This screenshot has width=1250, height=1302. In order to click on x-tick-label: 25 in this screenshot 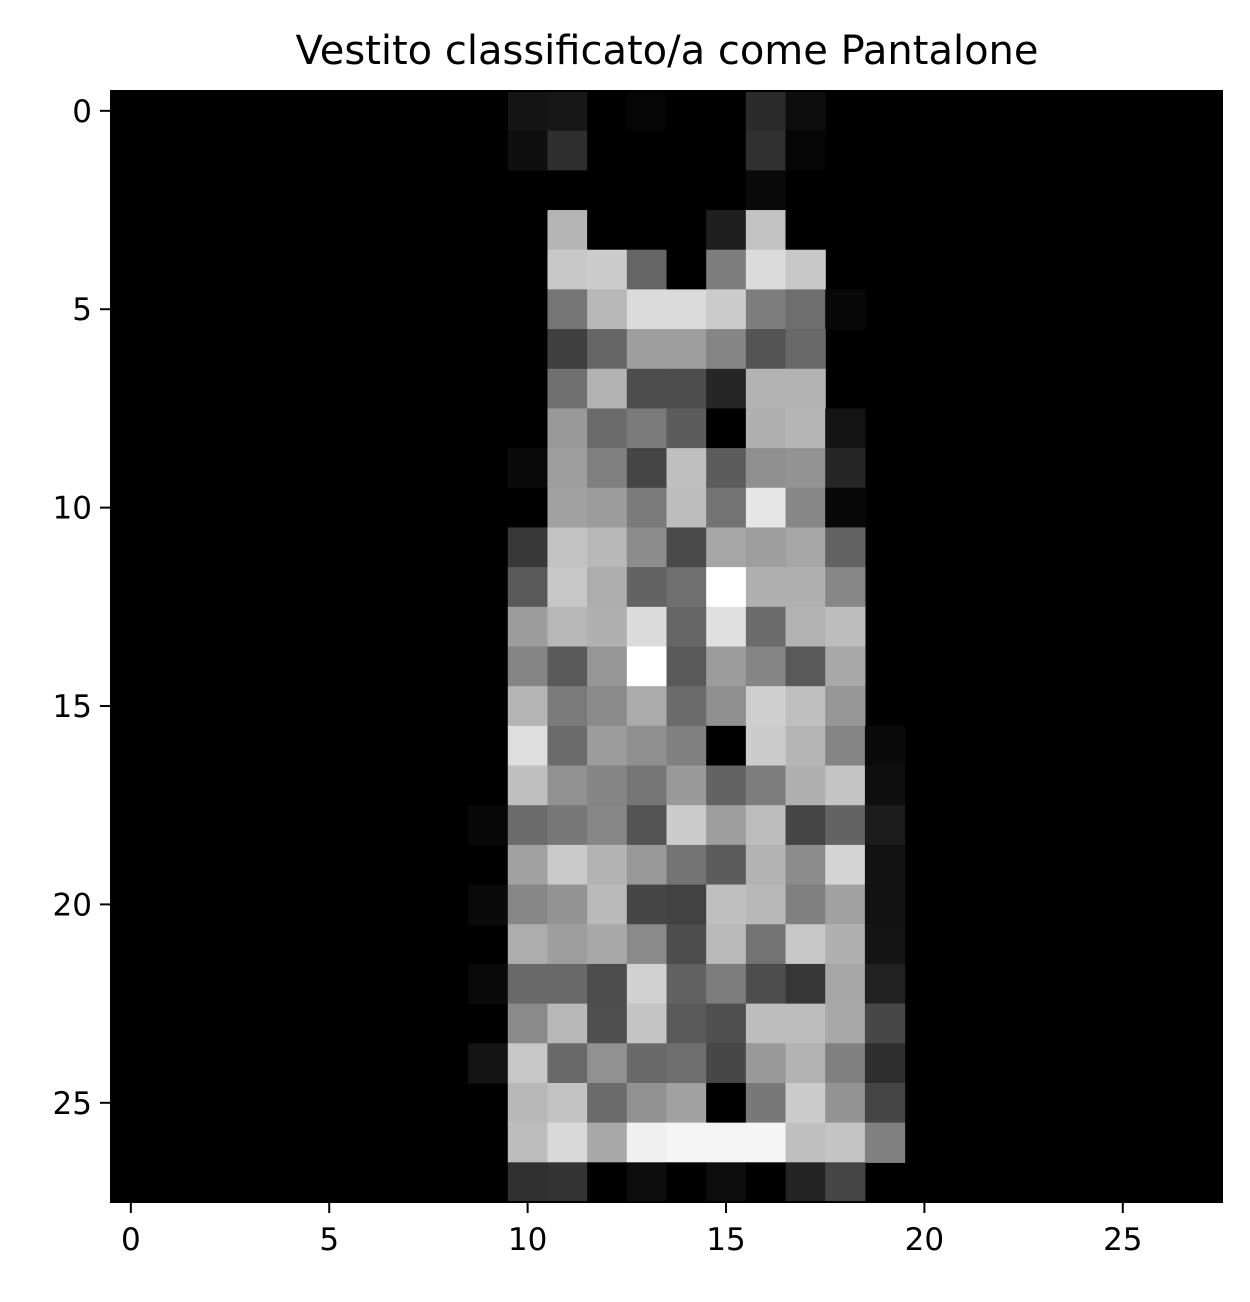, I will do `click(1122, 1240)`.